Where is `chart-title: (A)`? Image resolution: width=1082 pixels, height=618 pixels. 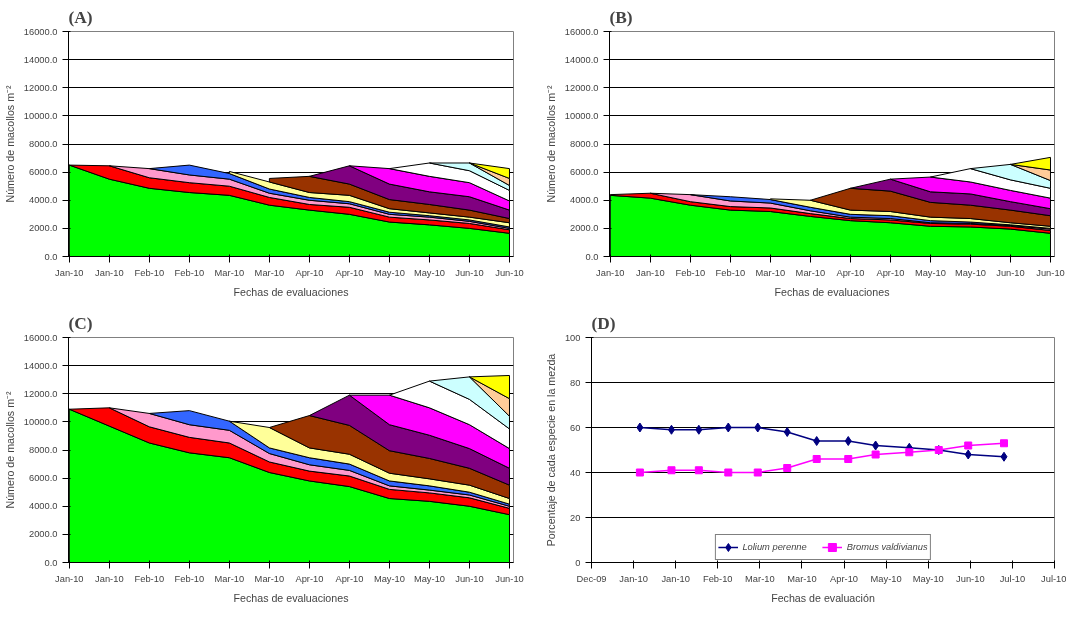 chart-title: (A) is located at coordinates (80, 17).